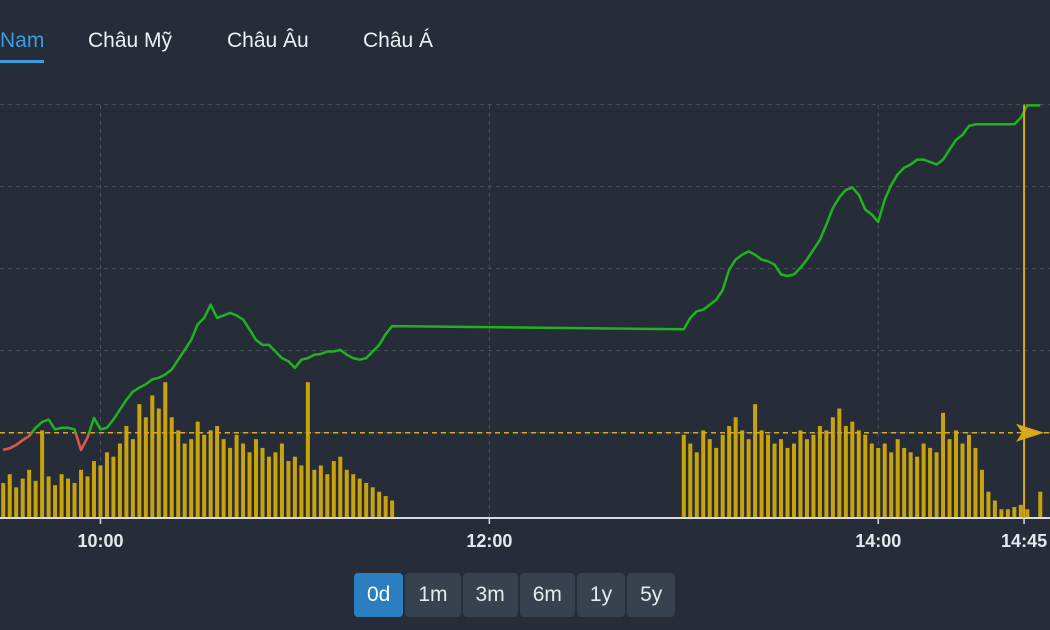 The image size is (1050, 630). What do you see at coordinates (100, 541) in the screenshot?
I see `x-tick-label: 10:00` at bounding box center [100, 541].